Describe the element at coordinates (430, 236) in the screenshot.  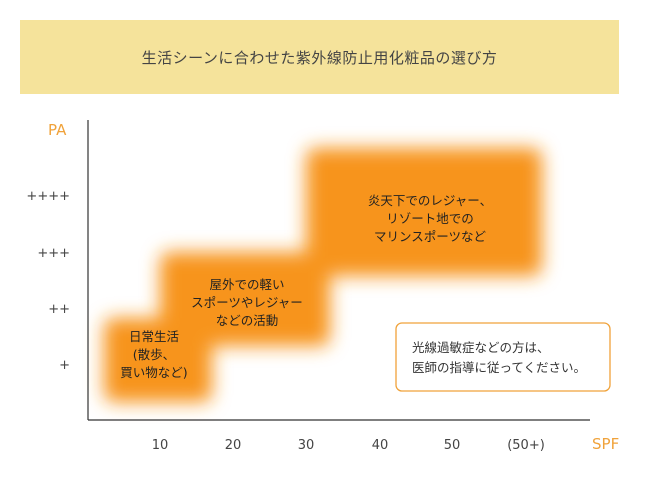
I see `region-label-line: マリンスポーツなど` at that location.